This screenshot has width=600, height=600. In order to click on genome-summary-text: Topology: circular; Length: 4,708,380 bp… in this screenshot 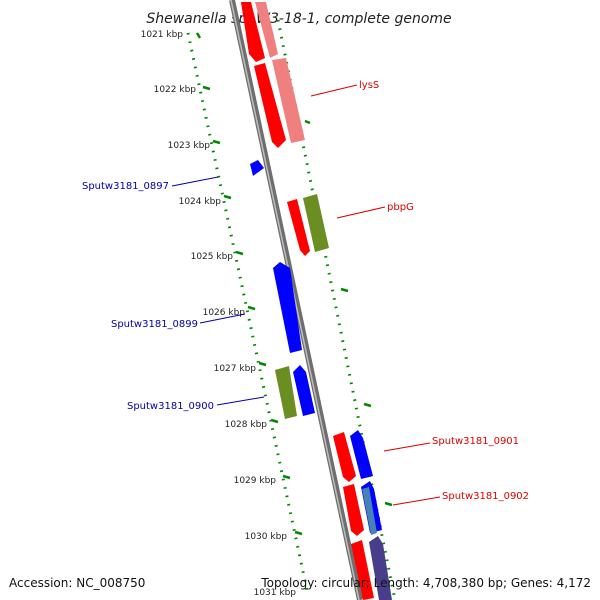, I will do `click(425, 583)`.